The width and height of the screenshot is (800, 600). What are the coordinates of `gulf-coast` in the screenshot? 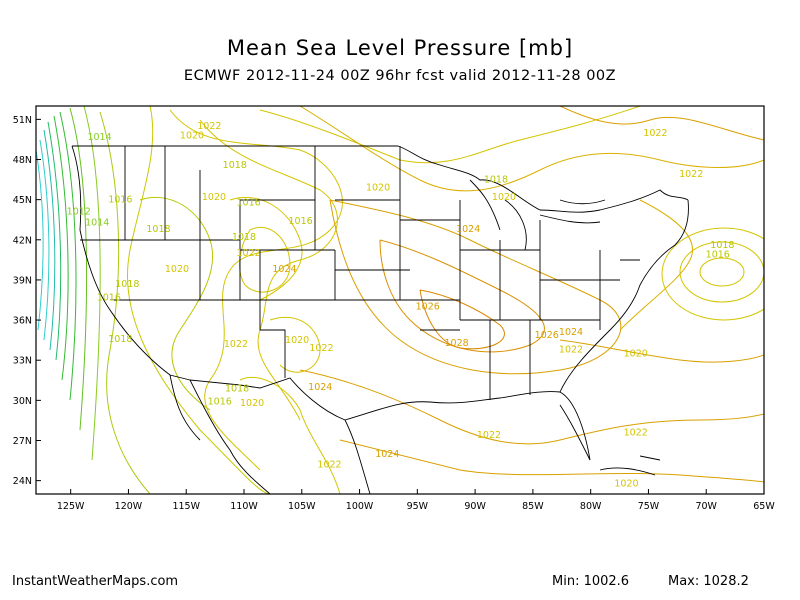 It's located at (467, 426).